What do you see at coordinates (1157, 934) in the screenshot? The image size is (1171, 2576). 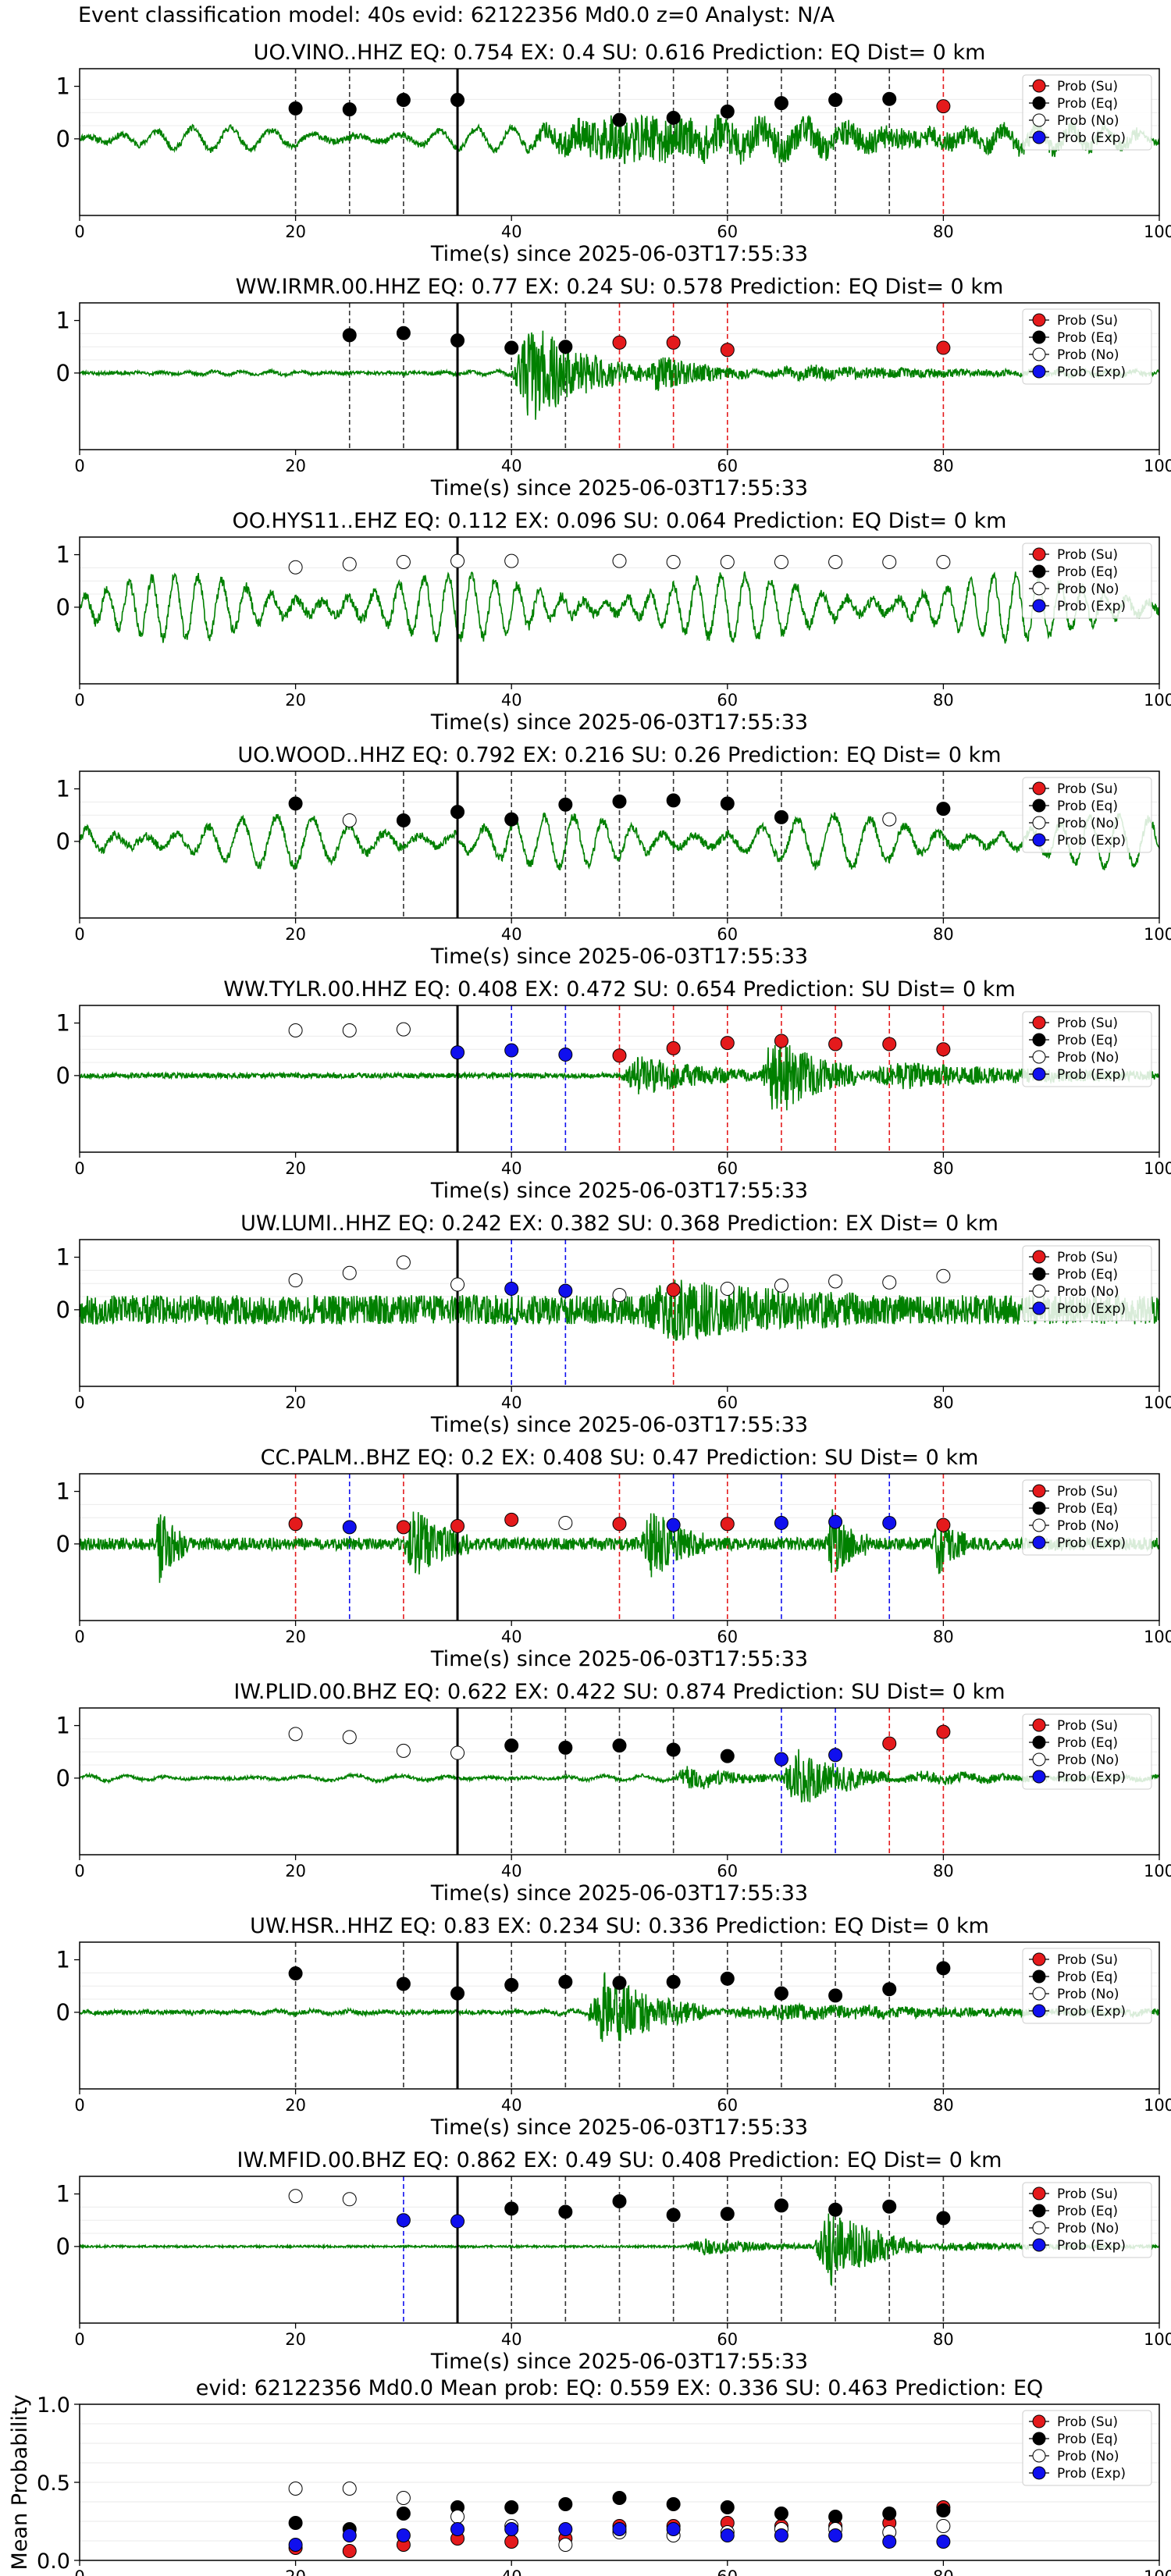 I see `x-tick-label: 100` at bounding box center [1157, 934].